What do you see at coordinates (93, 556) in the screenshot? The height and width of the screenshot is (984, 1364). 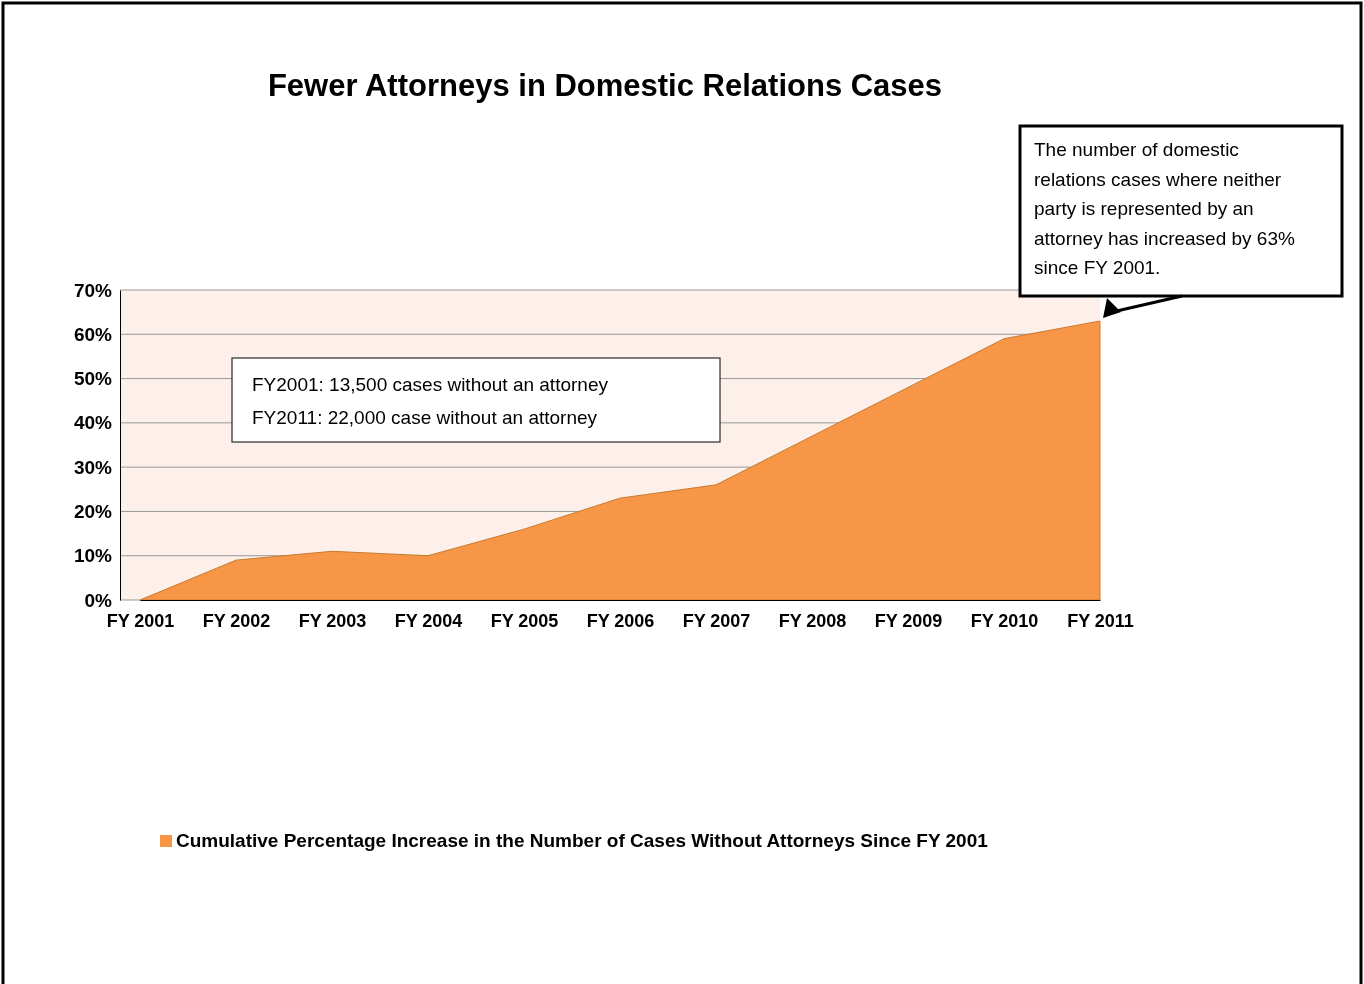 I see `y-tick-label: 10%` at bounding box center [93, 556].